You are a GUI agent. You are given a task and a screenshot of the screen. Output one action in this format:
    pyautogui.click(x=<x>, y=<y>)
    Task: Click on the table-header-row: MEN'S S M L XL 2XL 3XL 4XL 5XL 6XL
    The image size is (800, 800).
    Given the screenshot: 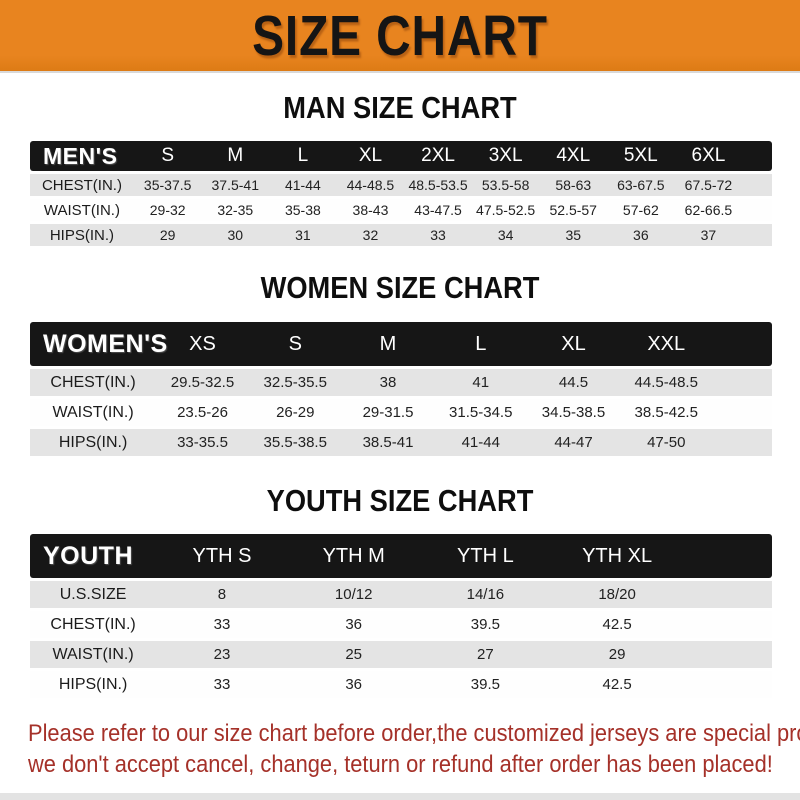 What is the action you would take?
    pyautogui.click(x=401, y=156)
    